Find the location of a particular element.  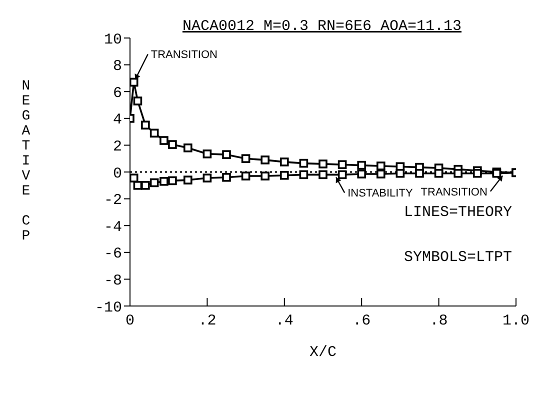

x-tick-label: 1.0 is located at coordinates (516, 321).